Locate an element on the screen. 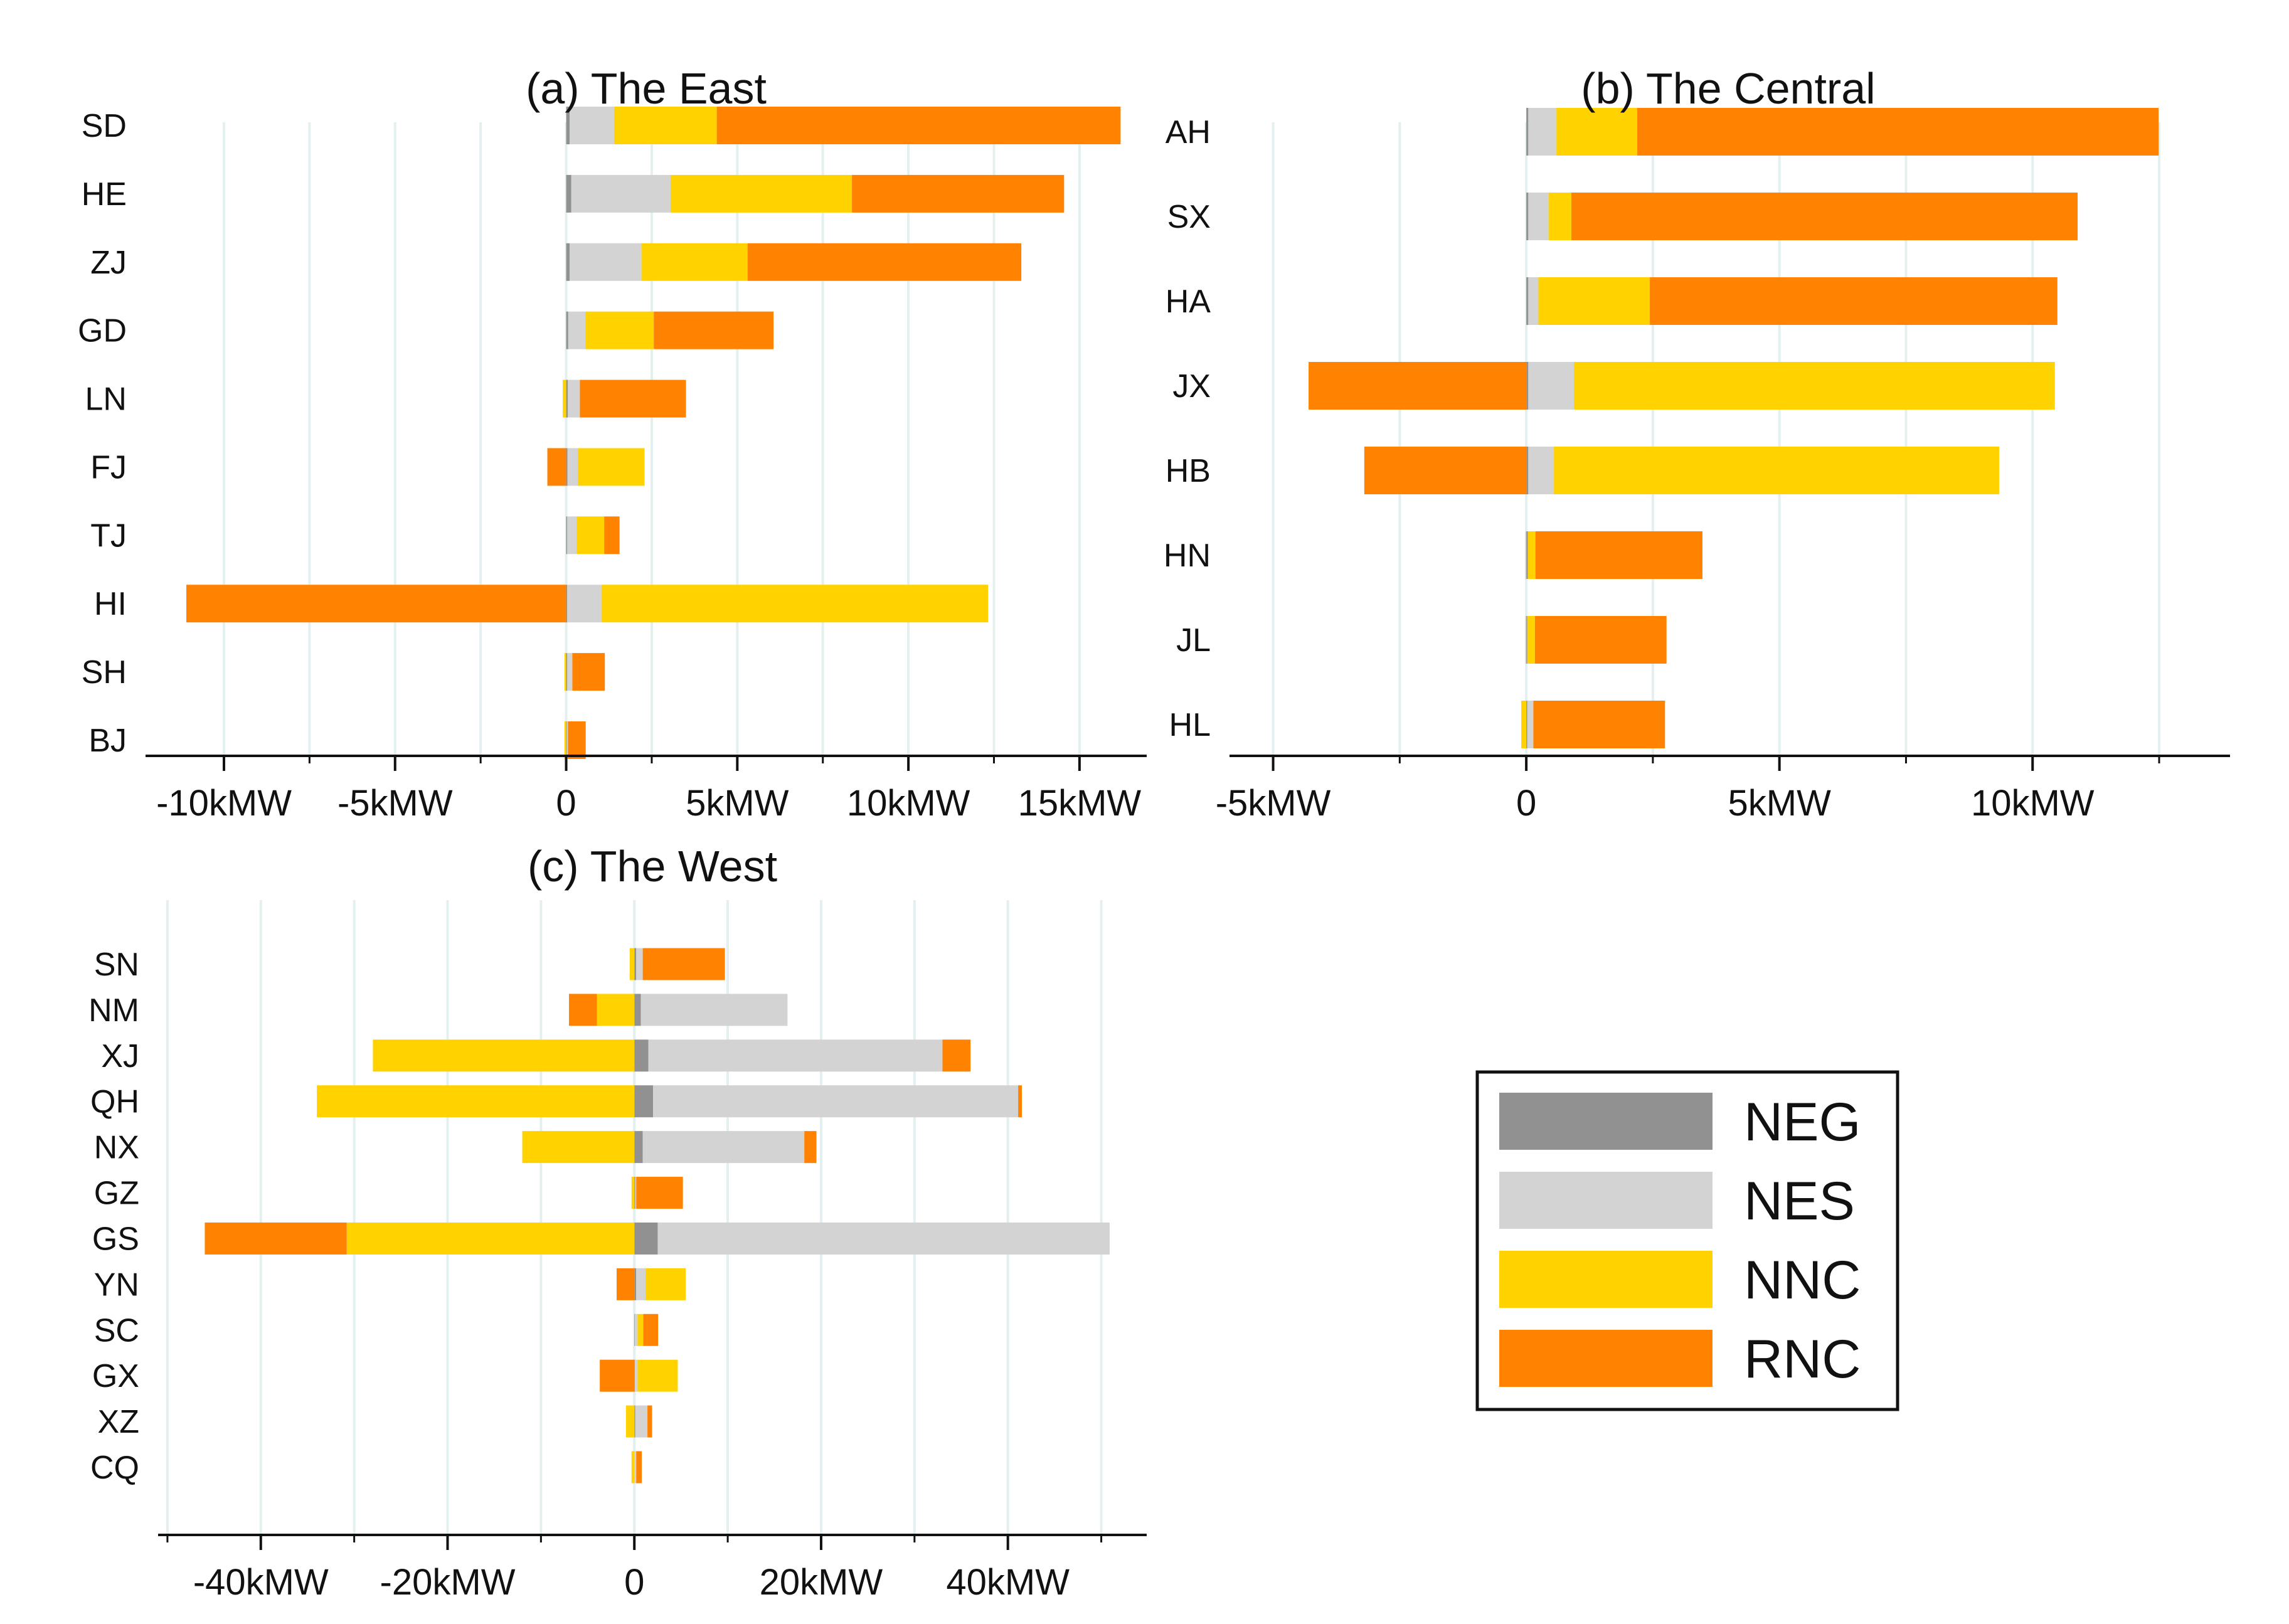  bar-cq-rnc is located at coordinates (639, 1467).